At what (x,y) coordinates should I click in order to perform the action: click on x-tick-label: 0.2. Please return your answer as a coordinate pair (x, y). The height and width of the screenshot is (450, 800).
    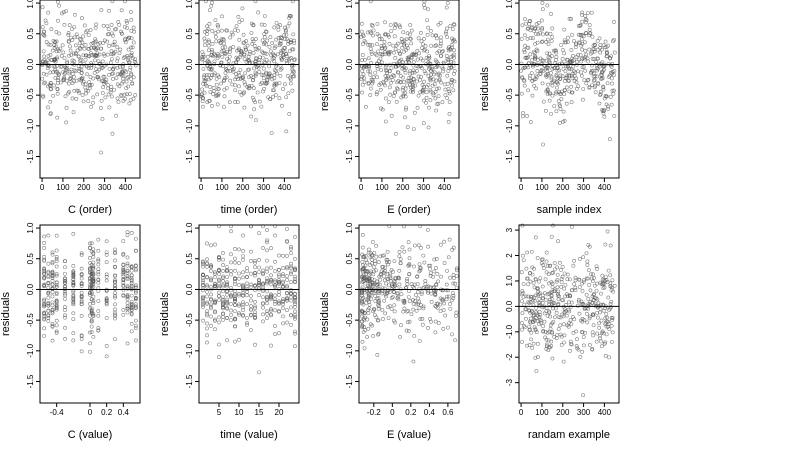
    Looking at the image, I should click on (107, 412).